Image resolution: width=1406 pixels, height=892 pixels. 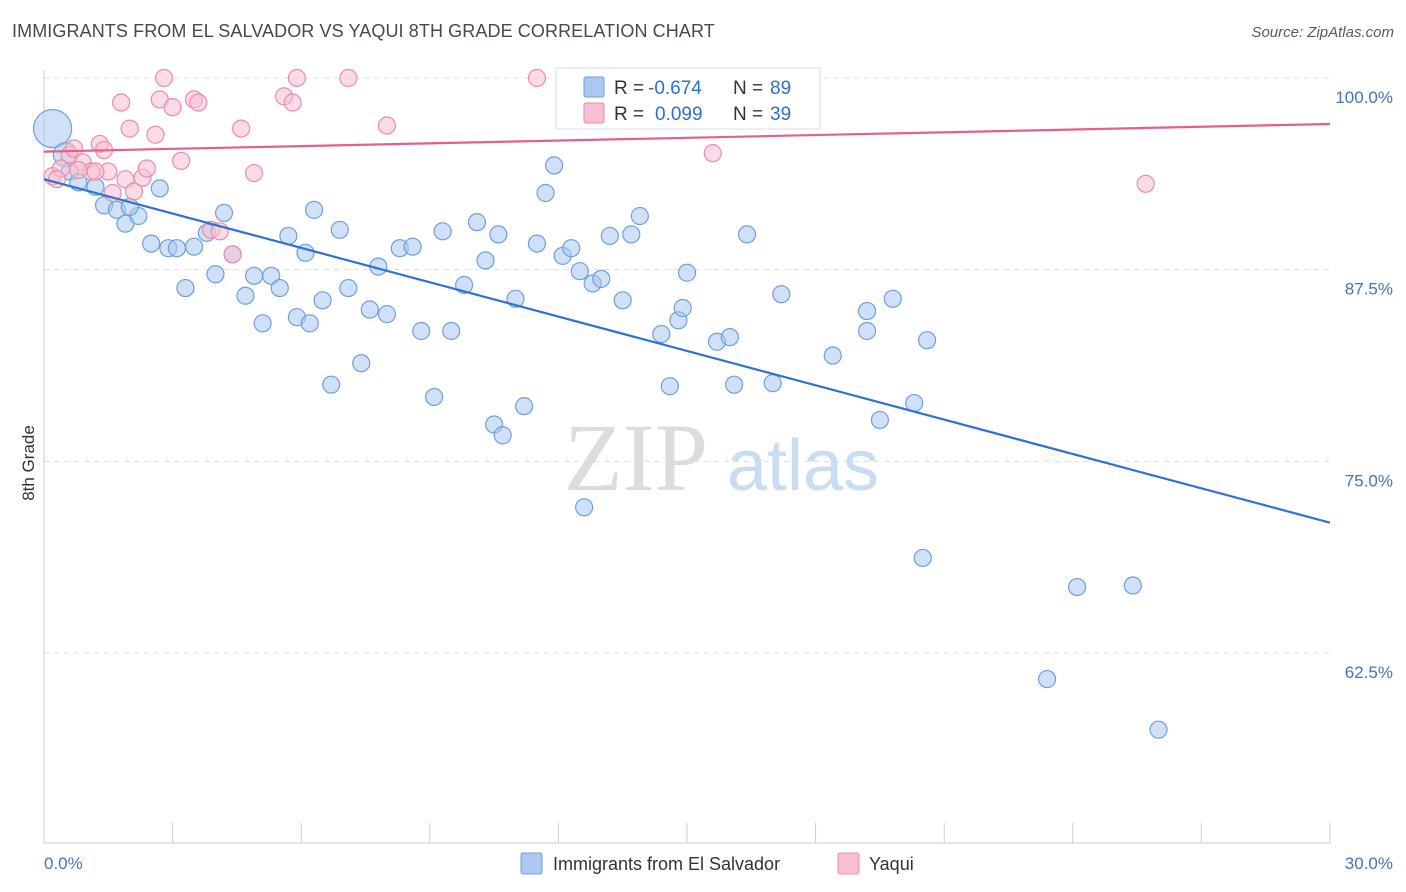 What do you see at coordinates (629, 88) in the screenshot?
I see `legend-r-label-blue: R =` at bounding box center [629, 88].